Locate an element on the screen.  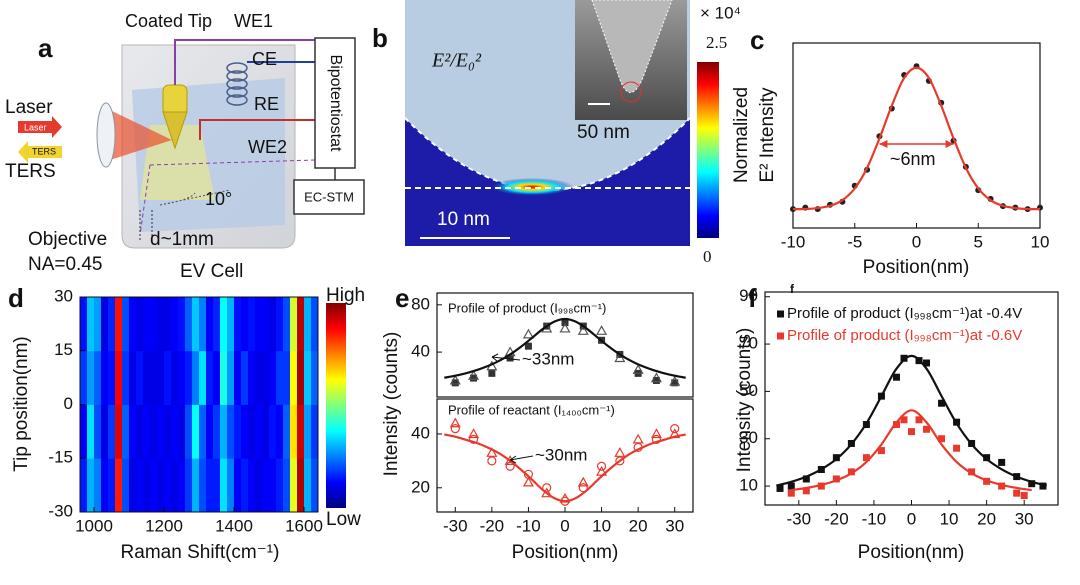
label: EV Cell is located at coordinates (211, 271).